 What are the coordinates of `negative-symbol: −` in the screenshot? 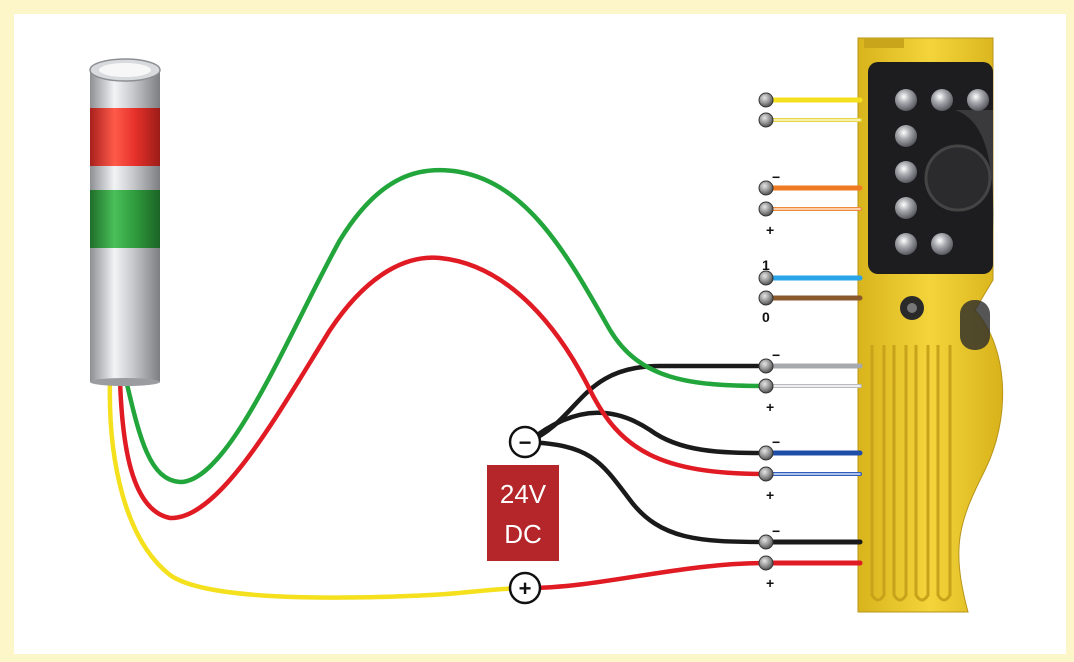 It's located at (525, 442).